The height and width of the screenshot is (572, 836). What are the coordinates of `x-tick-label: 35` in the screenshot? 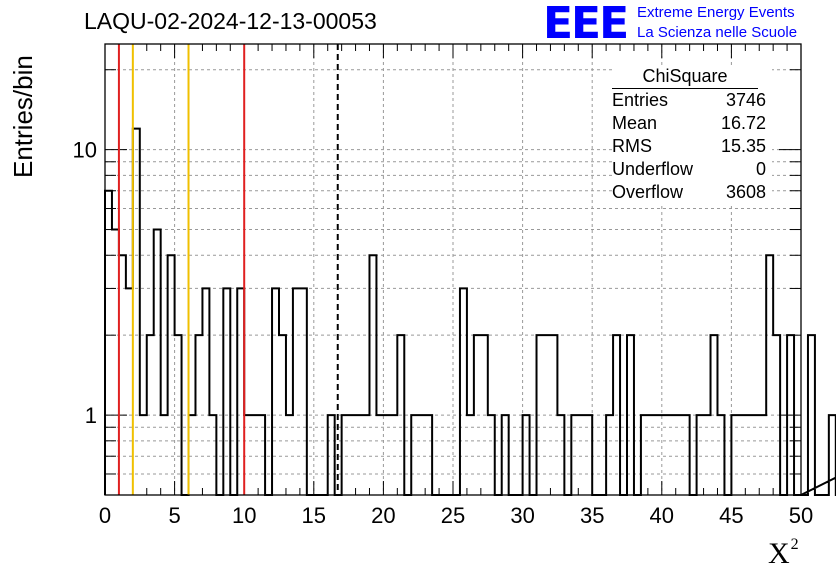 It's located at (592, 515).